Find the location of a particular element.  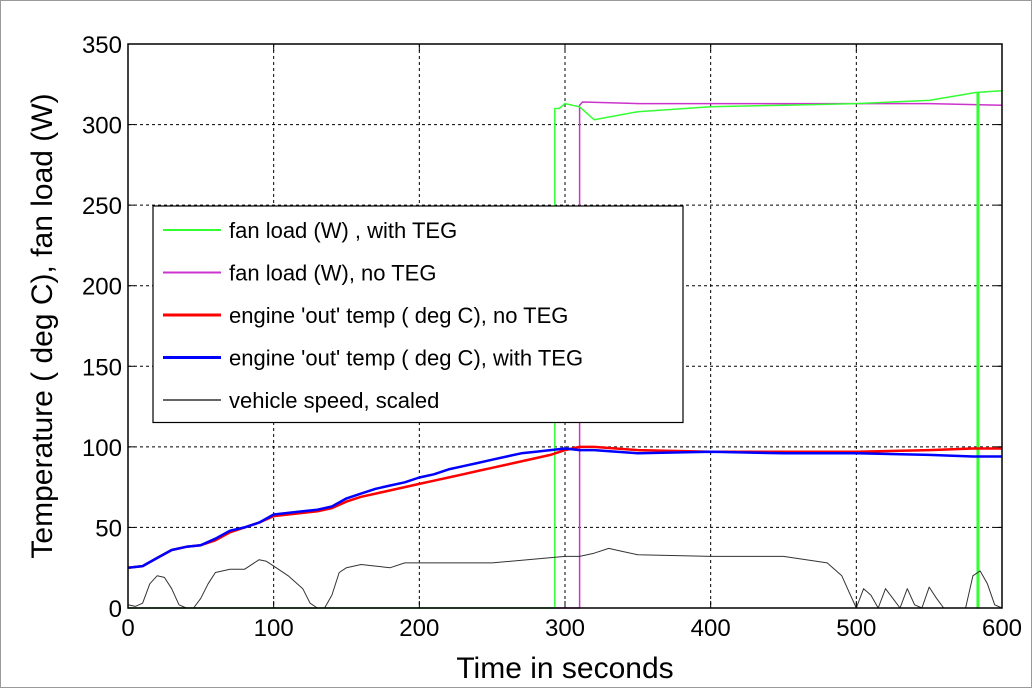

y-tick-label: 200 is located at coordinates (102, 287).